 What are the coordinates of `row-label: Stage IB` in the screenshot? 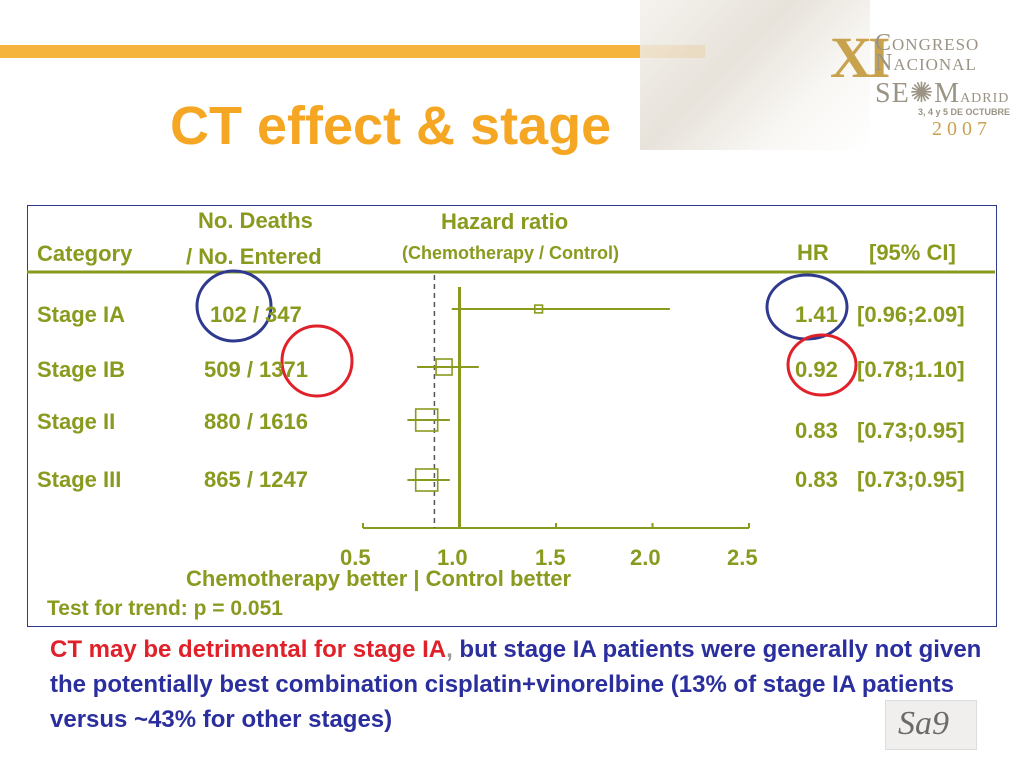 It's located at (81, 369).